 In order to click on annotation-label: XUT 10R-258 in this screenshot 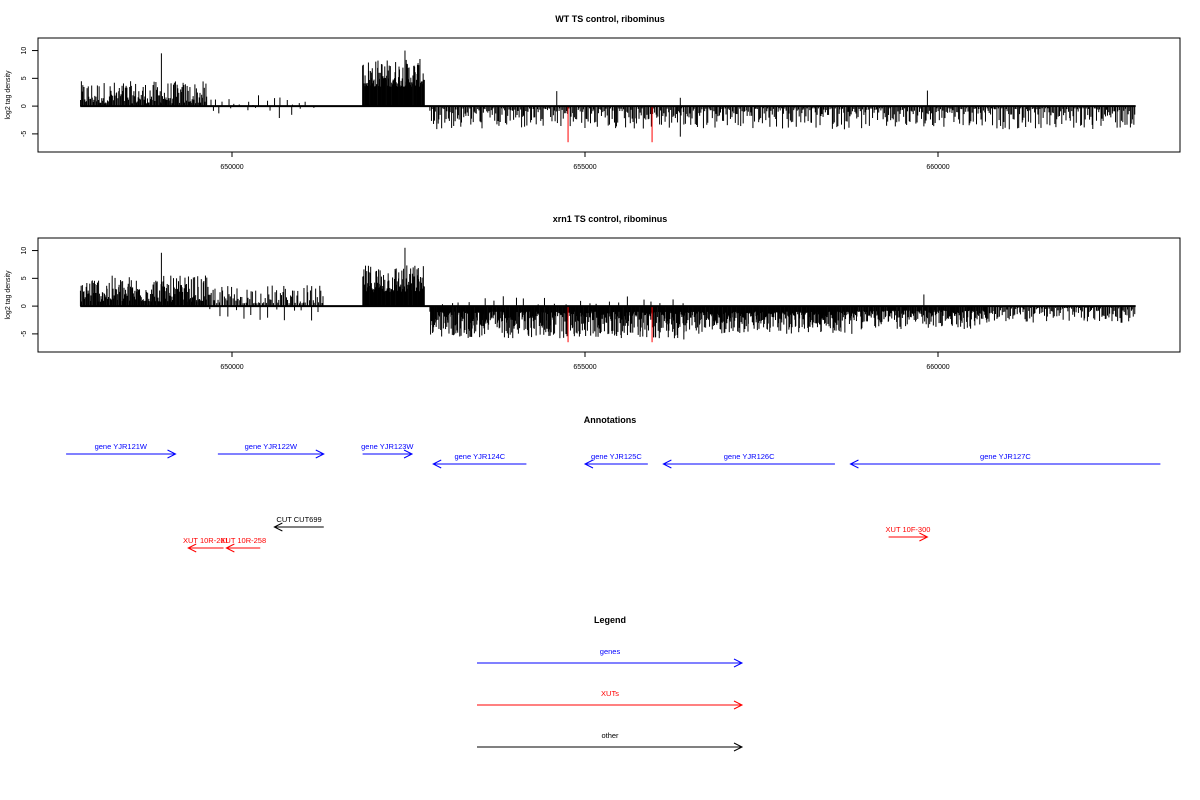, I will do `click(243, 540)`.